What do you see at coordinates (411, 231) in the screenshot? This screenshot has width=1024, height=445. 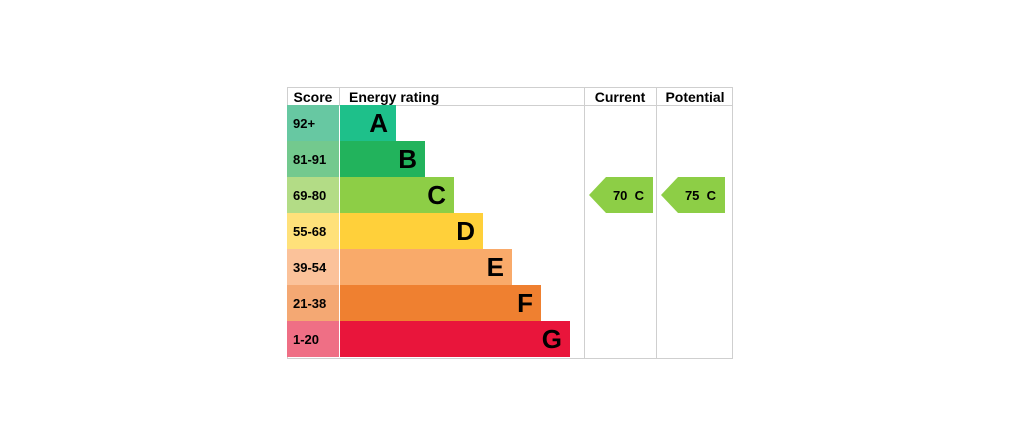 I see `rating-bar-d` at bounding box center [411, 231].